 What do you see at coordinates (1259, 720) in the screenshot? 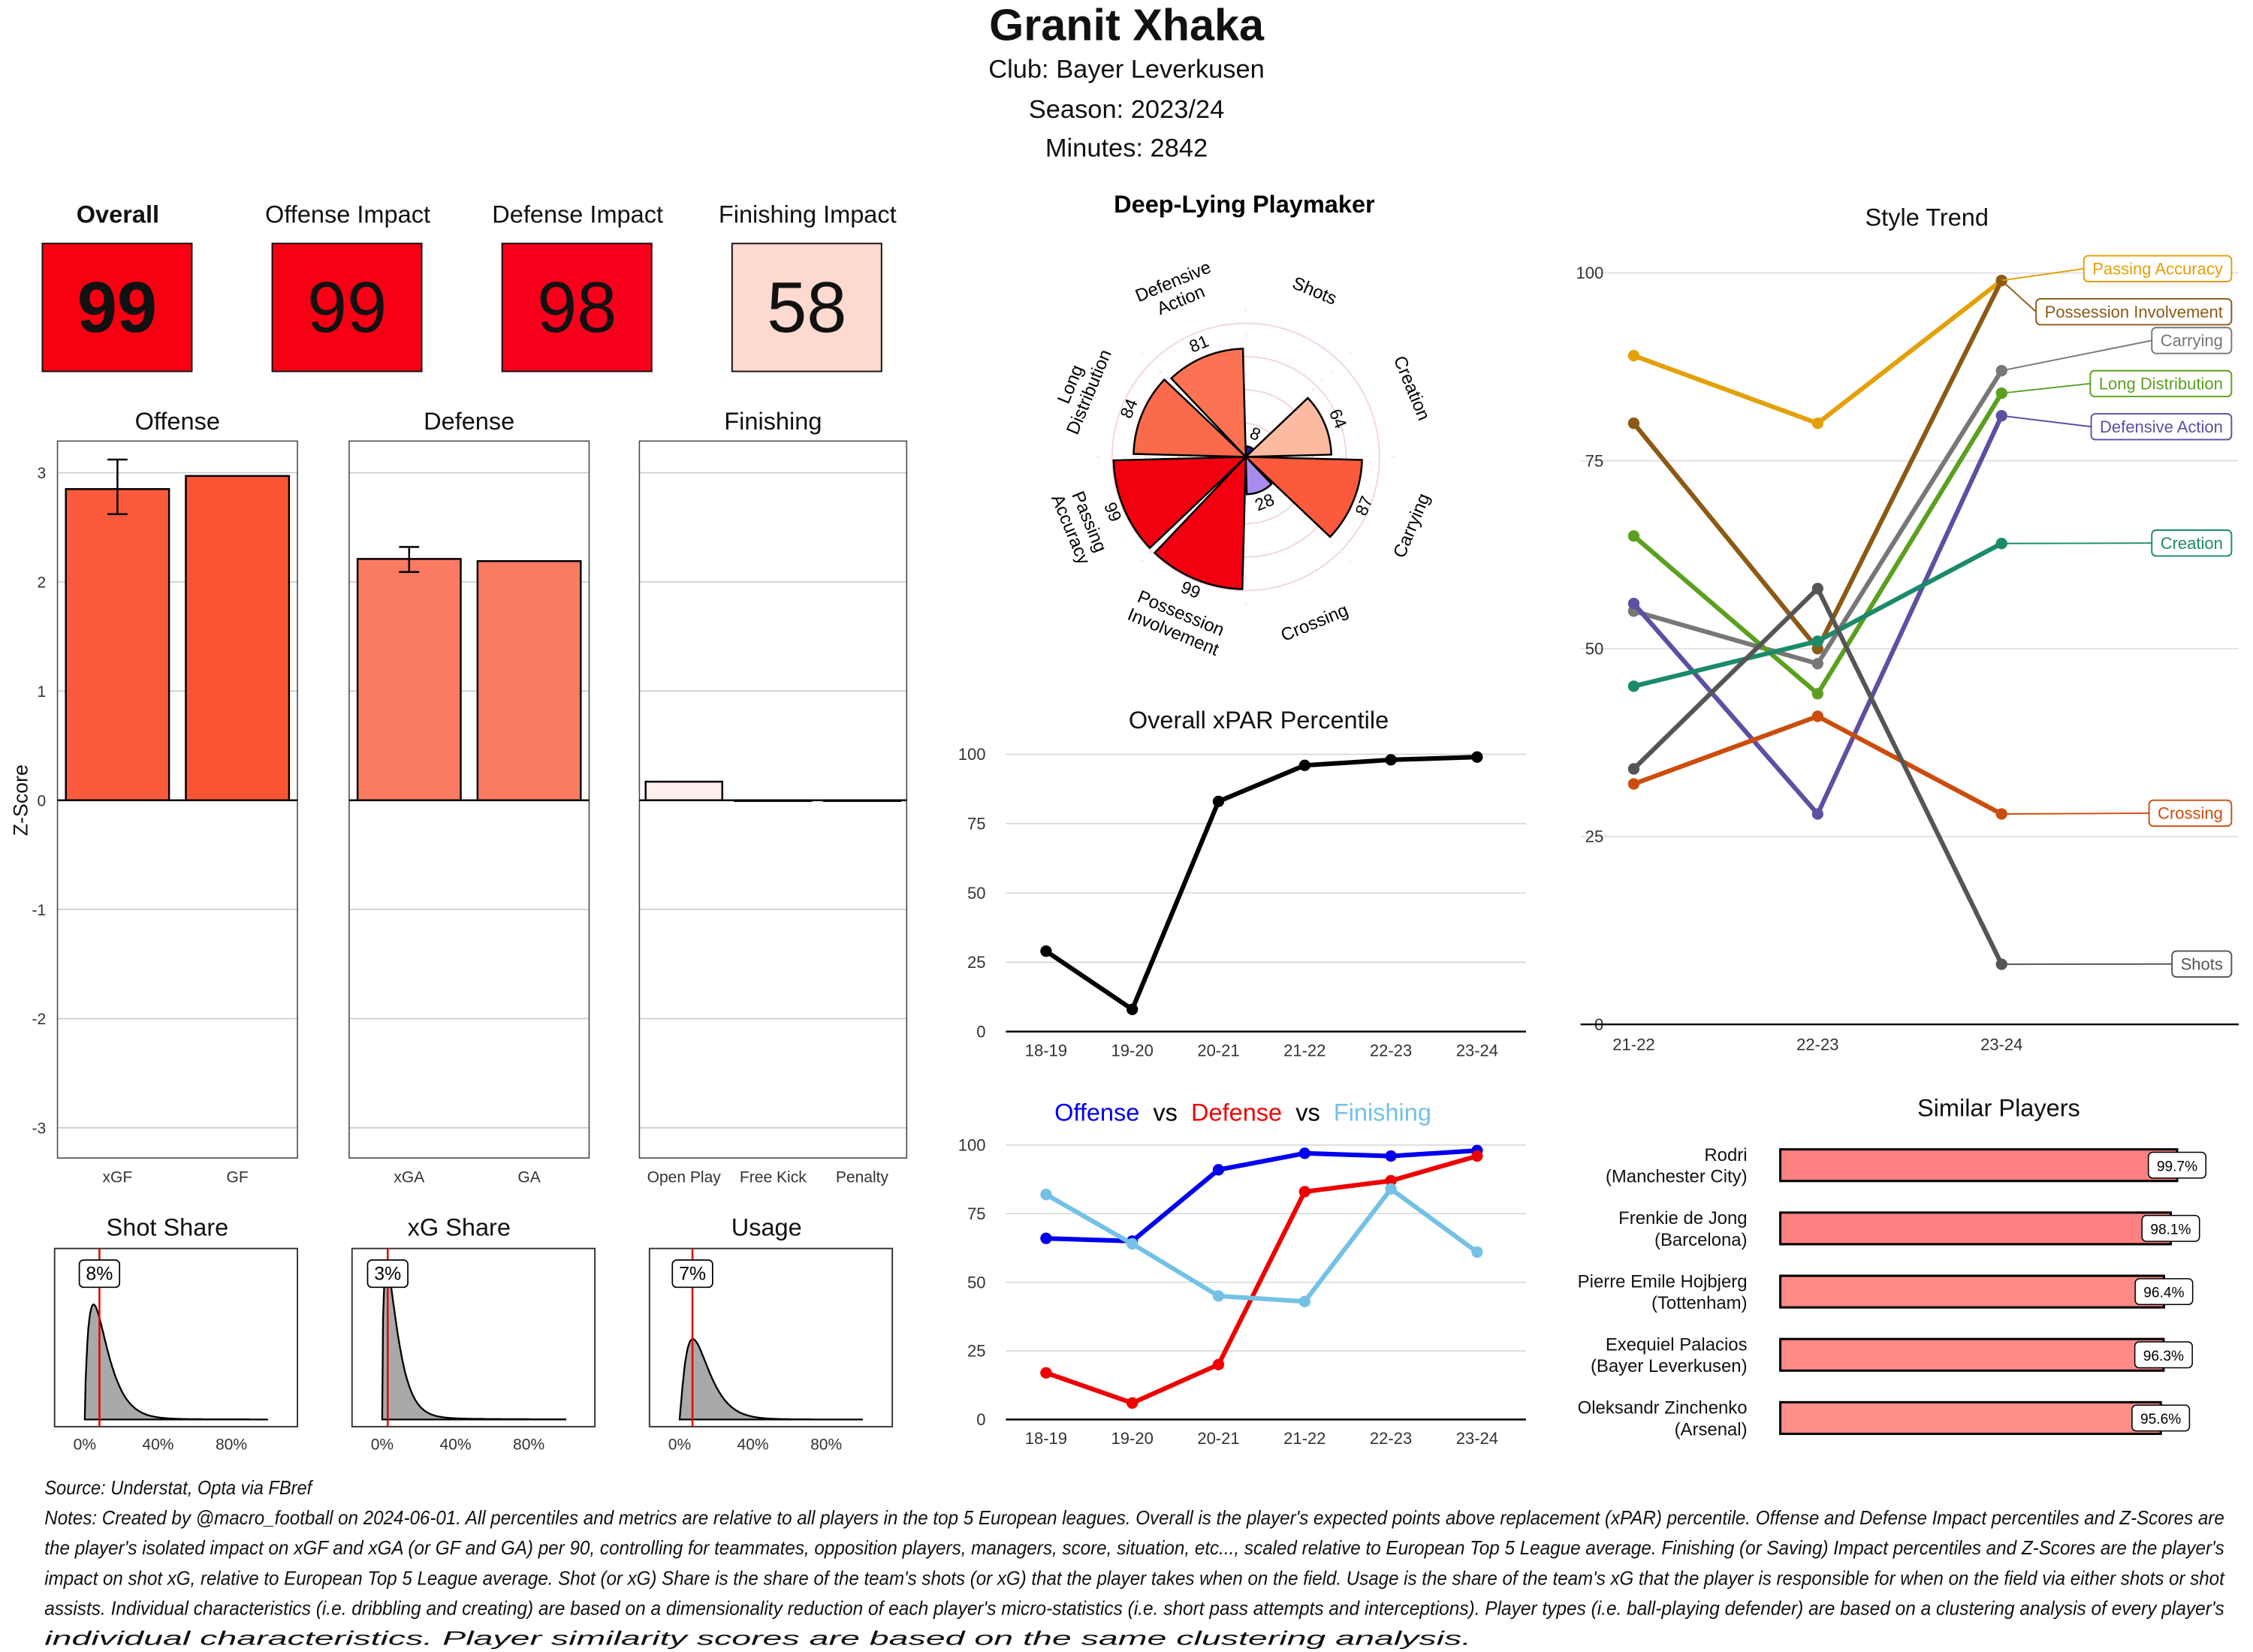
I see `chart-title: Overall xPAR Percentile` at bounding box center [1259, 720].